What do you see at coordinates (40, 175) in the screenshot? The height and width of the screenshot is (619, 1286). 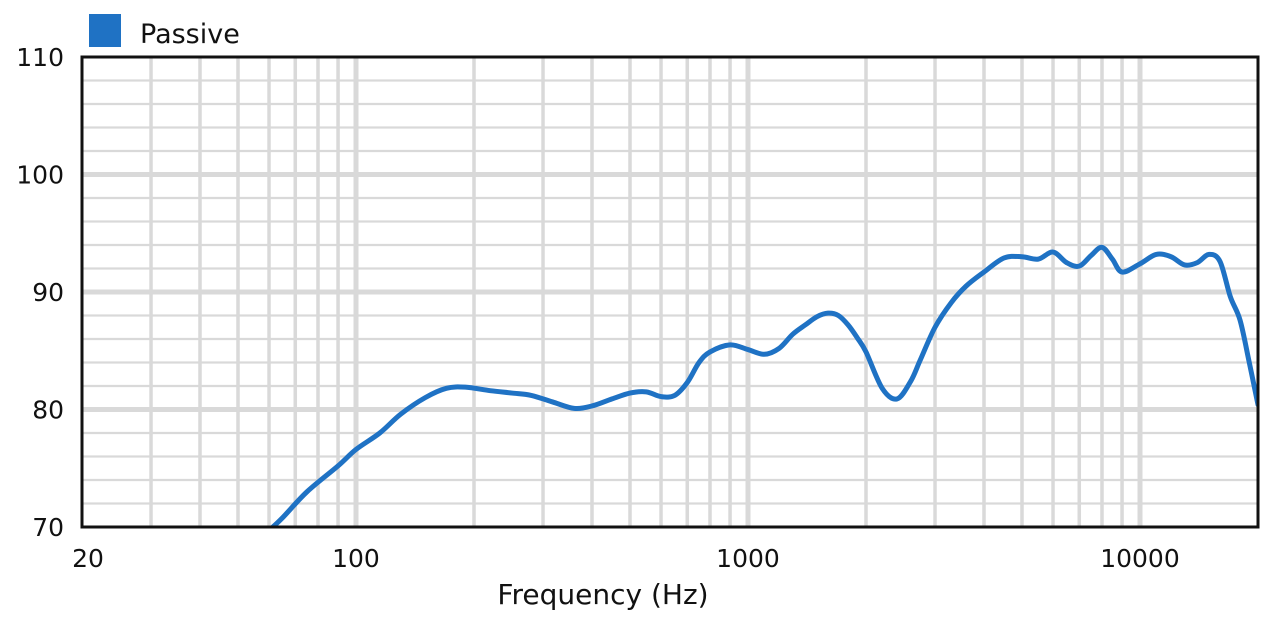 I see `y-tick-label: 100` at bounding box center [40, 175].